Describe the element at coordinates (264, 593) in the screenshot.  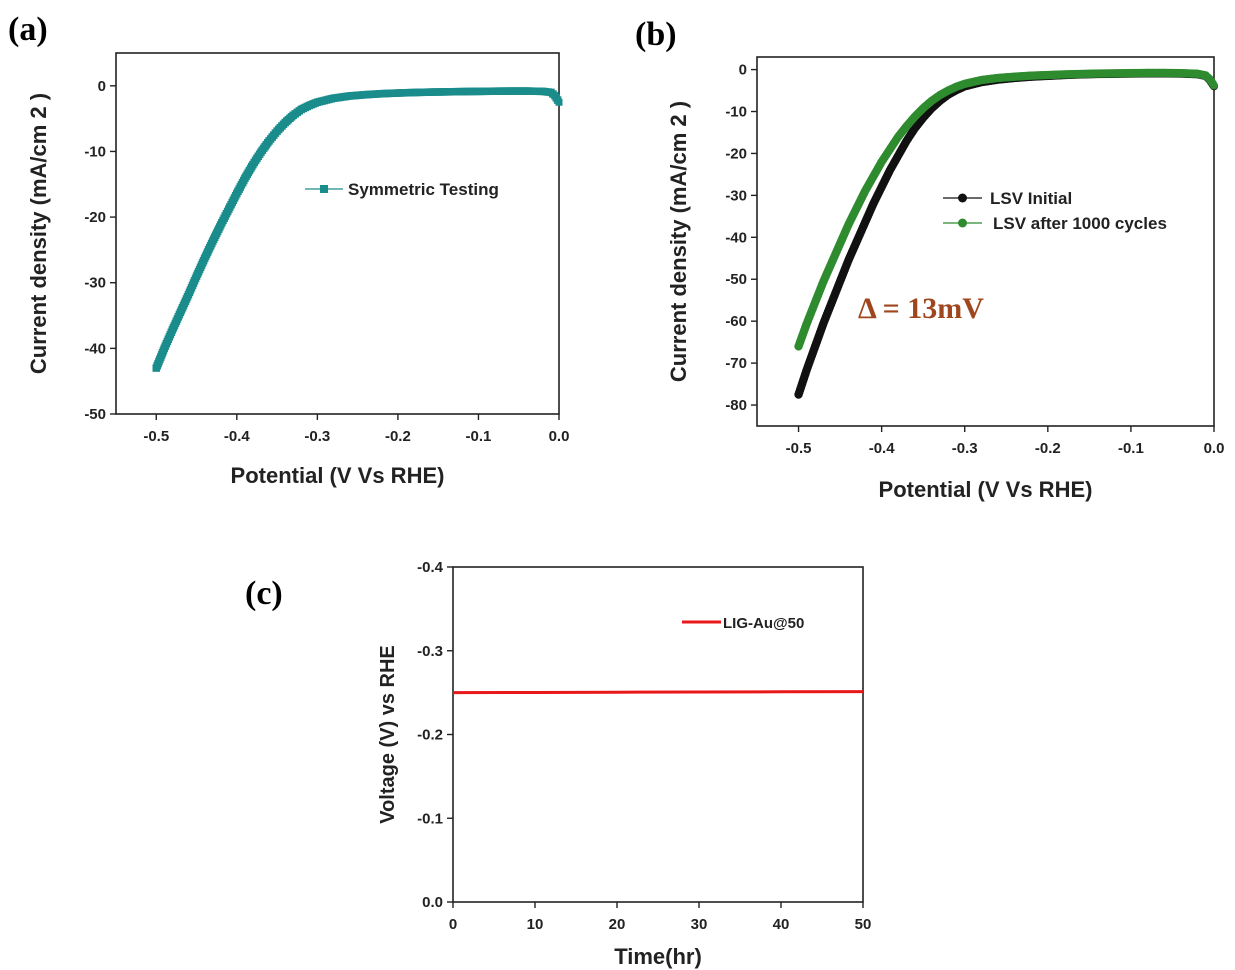
I see `panel-label: (c)` at that location.